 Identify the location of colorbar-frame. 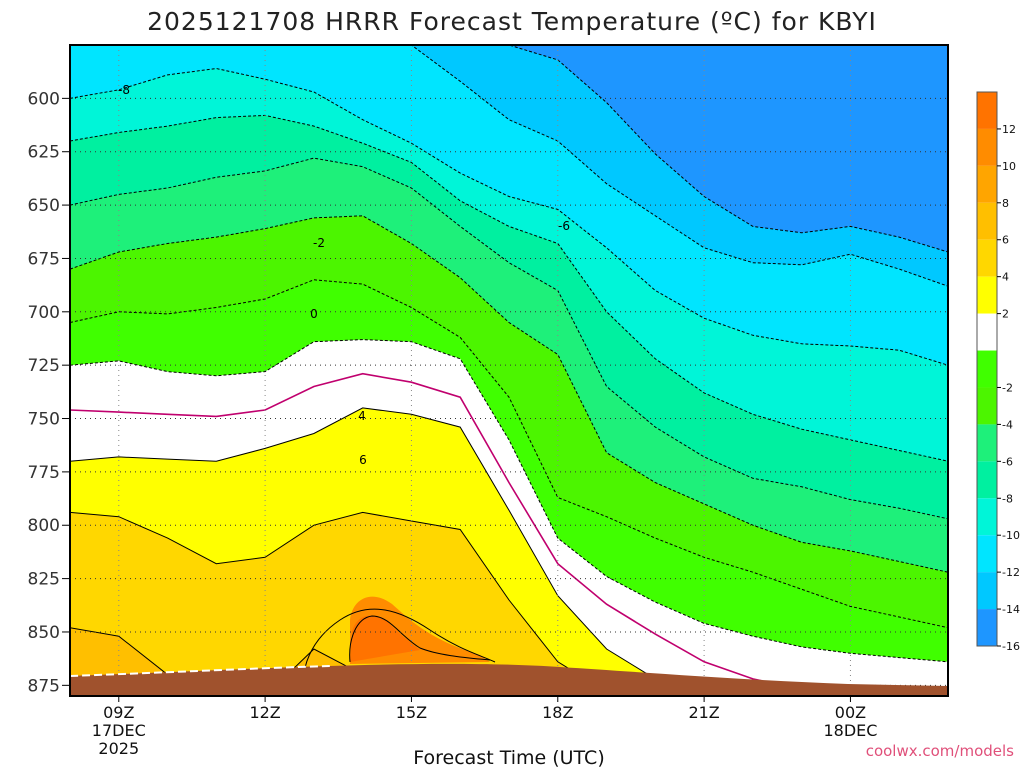
(987, 369).